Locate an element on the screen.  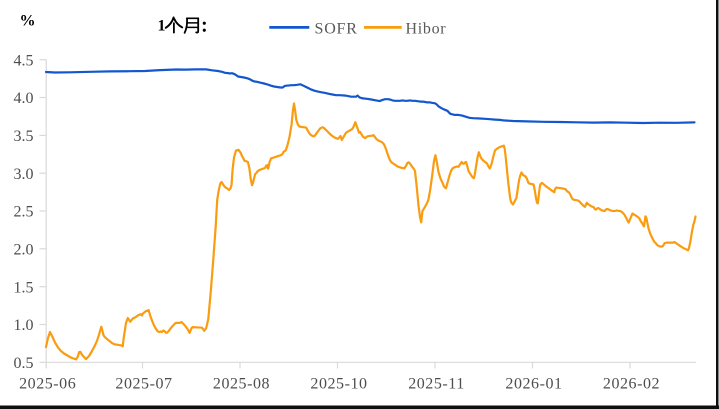
svg-text: 1.5 is located at coordinates (24, 287).